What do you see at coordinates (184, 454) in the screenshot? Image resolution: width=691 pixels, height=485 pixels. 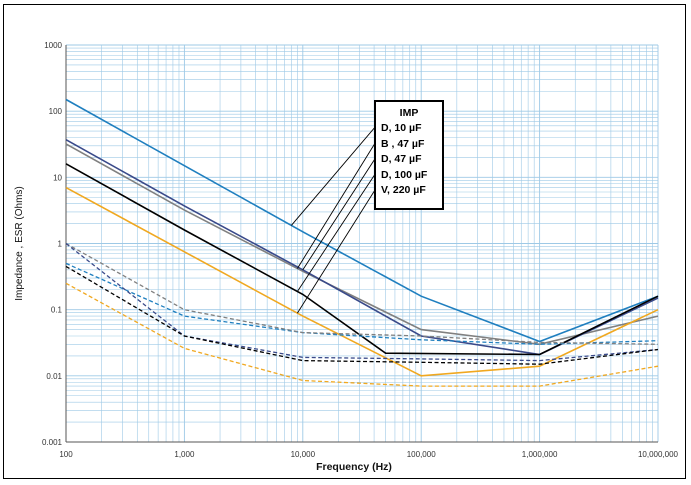 I see `x-tick-label: 1,000` at bounding box center [184, 454].